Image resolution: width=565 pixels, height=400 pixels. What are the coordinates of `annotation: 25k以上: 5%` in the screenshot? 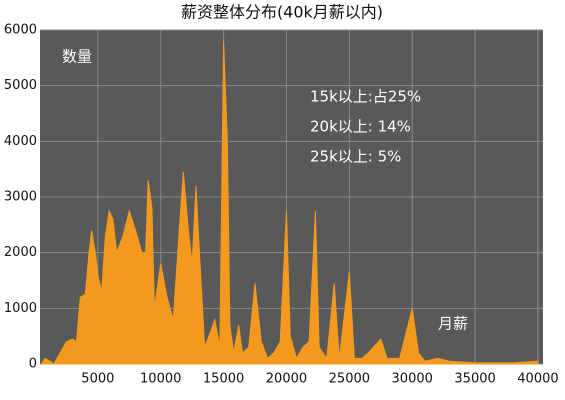 It's located at (355, 157).